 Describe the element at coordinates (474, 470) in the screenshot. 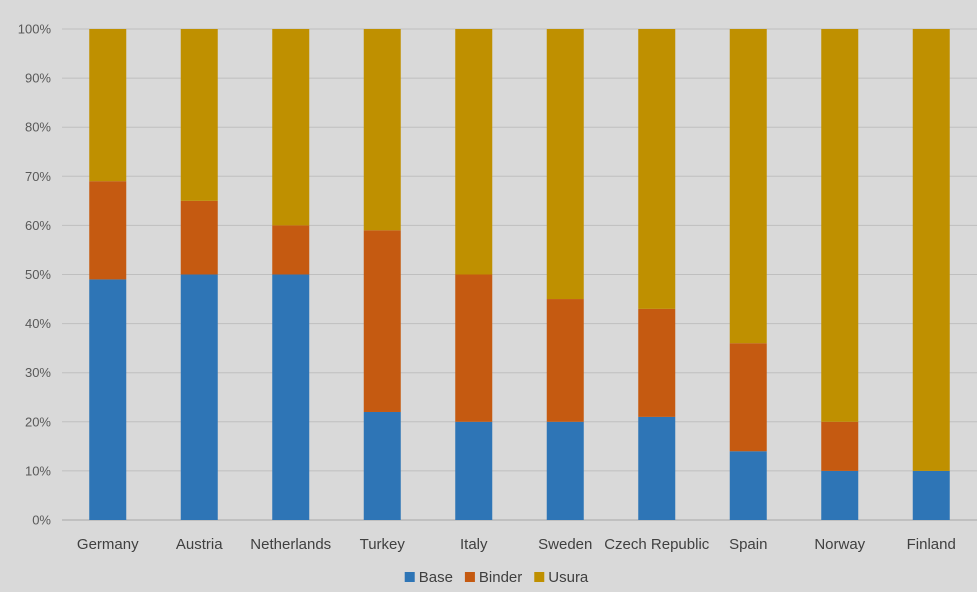

I see `bar-segment-base-italy` at that location.